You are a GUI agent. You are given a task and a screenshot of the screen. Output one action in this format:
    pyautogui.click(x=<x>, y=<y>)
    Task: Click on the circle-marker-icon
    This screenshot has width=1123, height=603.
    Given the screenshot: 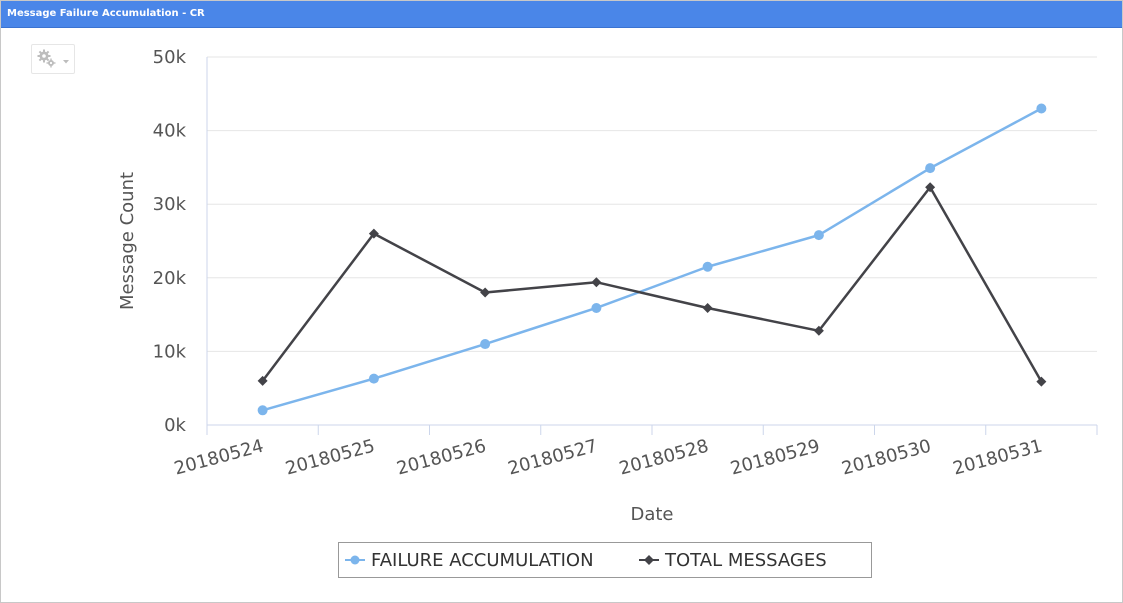 What is the action you would take?
    pyautogui.click(x=355, y=560)
    